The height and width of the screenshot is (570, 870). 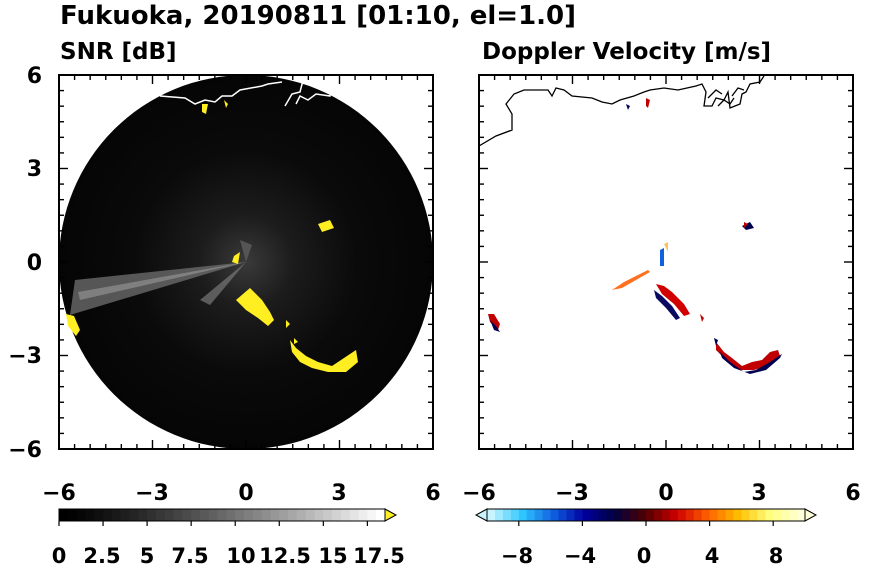 I want to click on snr-colorbar-tick: 7.5, so click(x=189, y=556).